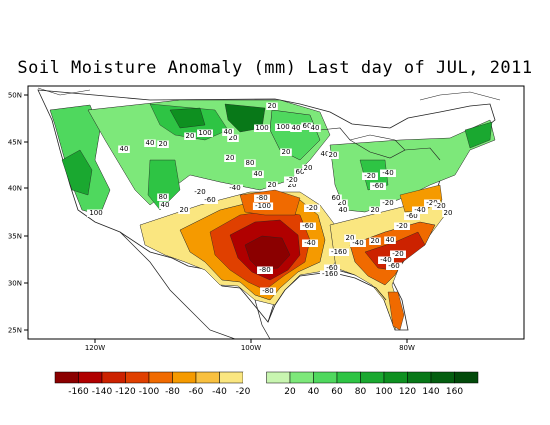 This screenshot has width=550, height=425. I want to click on anomaly-wy-green, so click(164, 185).